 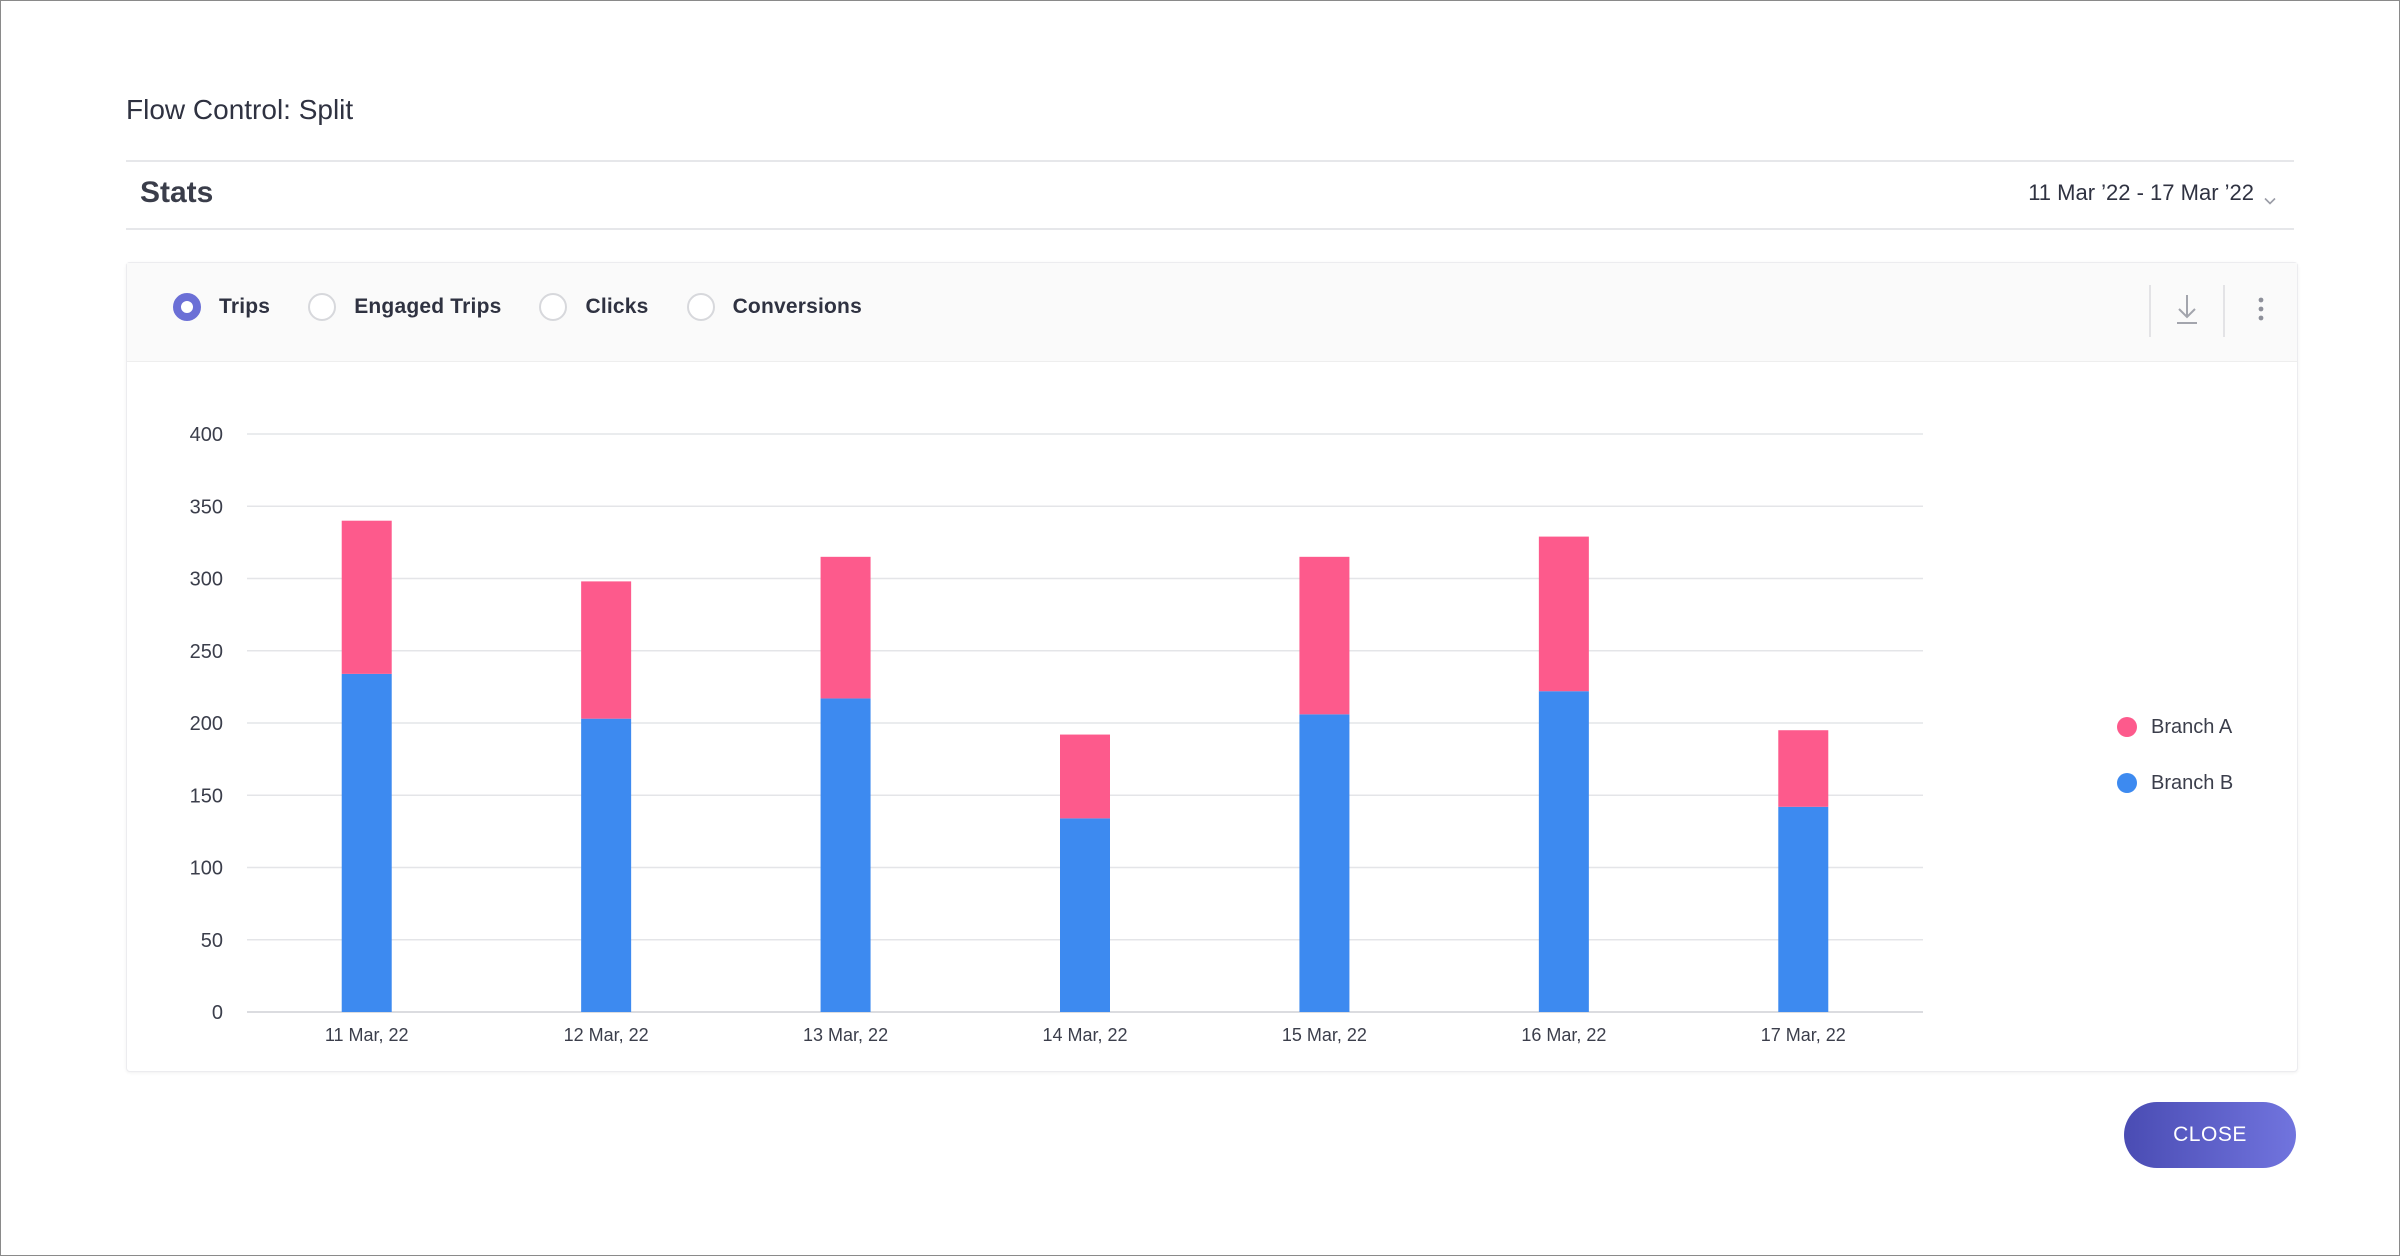 What do you see at coordinates (606, 1035) in the screenshot?
I see `x-tick-label: 12 Mar, 22` at bounding box center [606, 1035].